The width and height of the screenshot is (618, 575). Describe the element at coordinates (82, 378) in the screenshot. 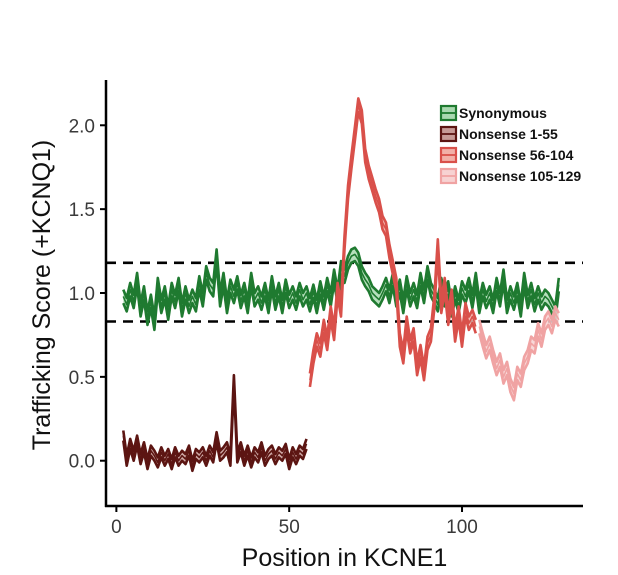

I see `y-tick-label: 0.5` at that location.